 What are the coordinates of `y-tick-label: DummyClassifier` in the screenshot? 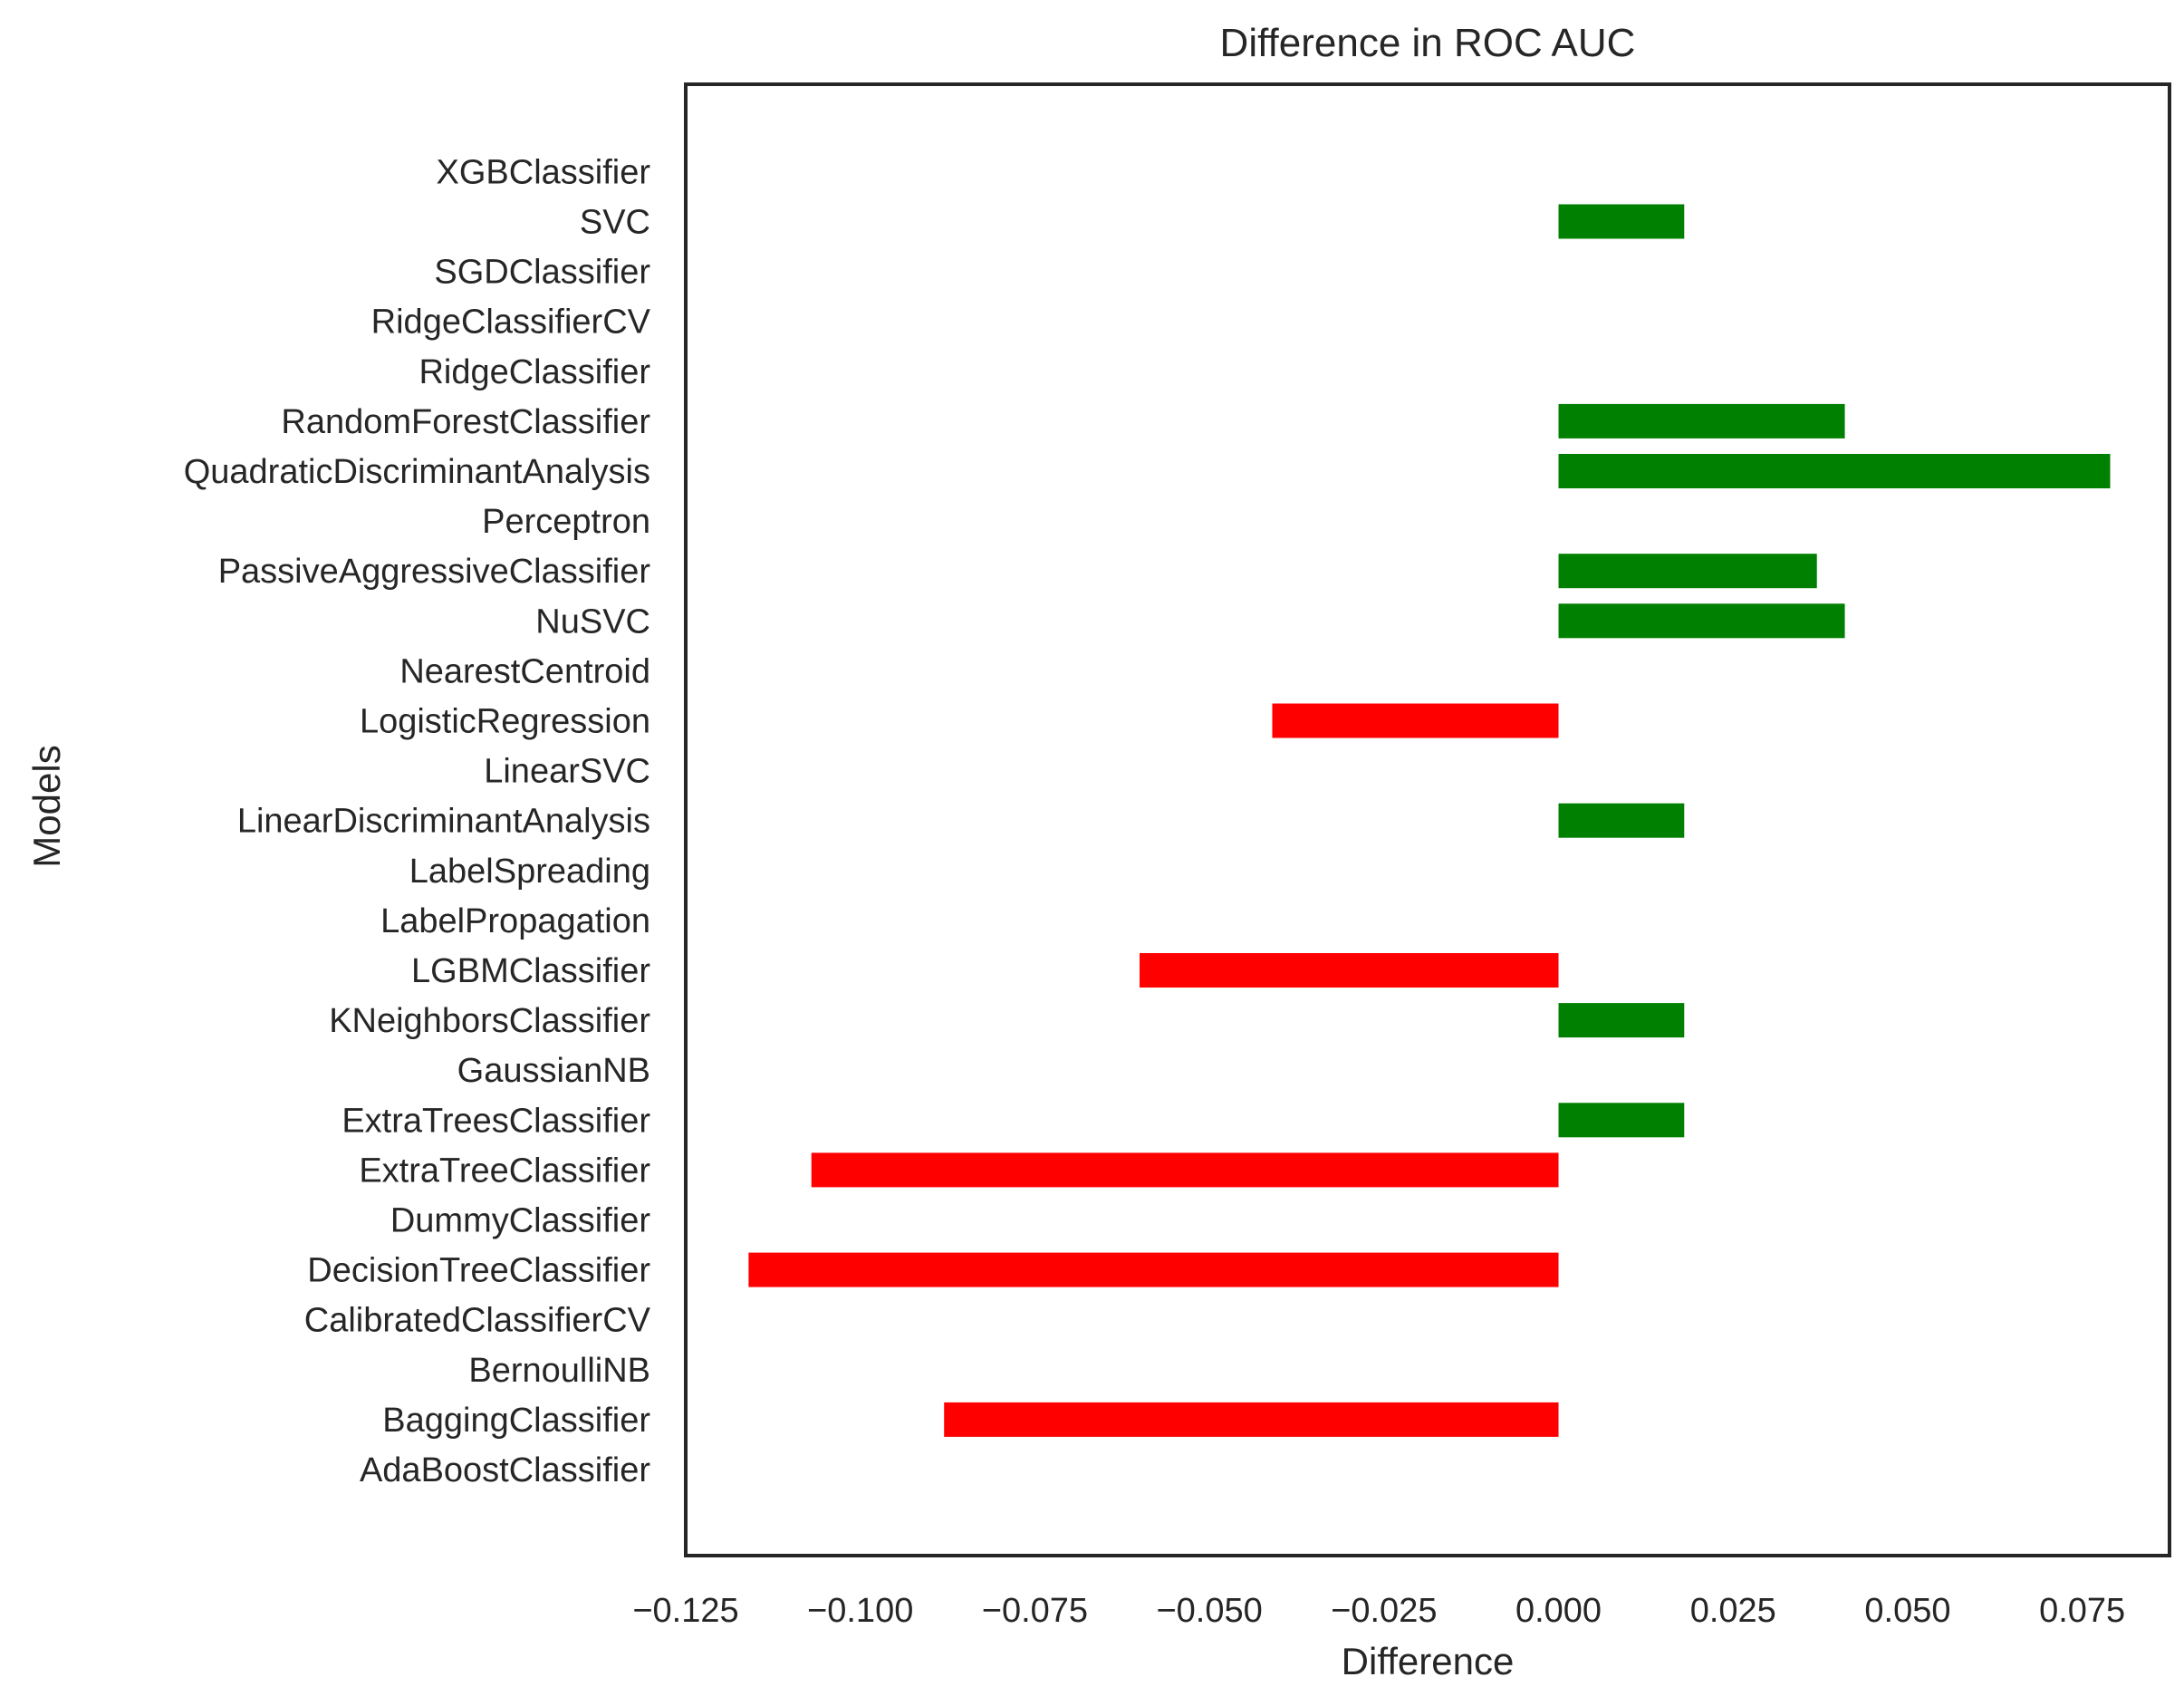 It's located at (520, 1221).